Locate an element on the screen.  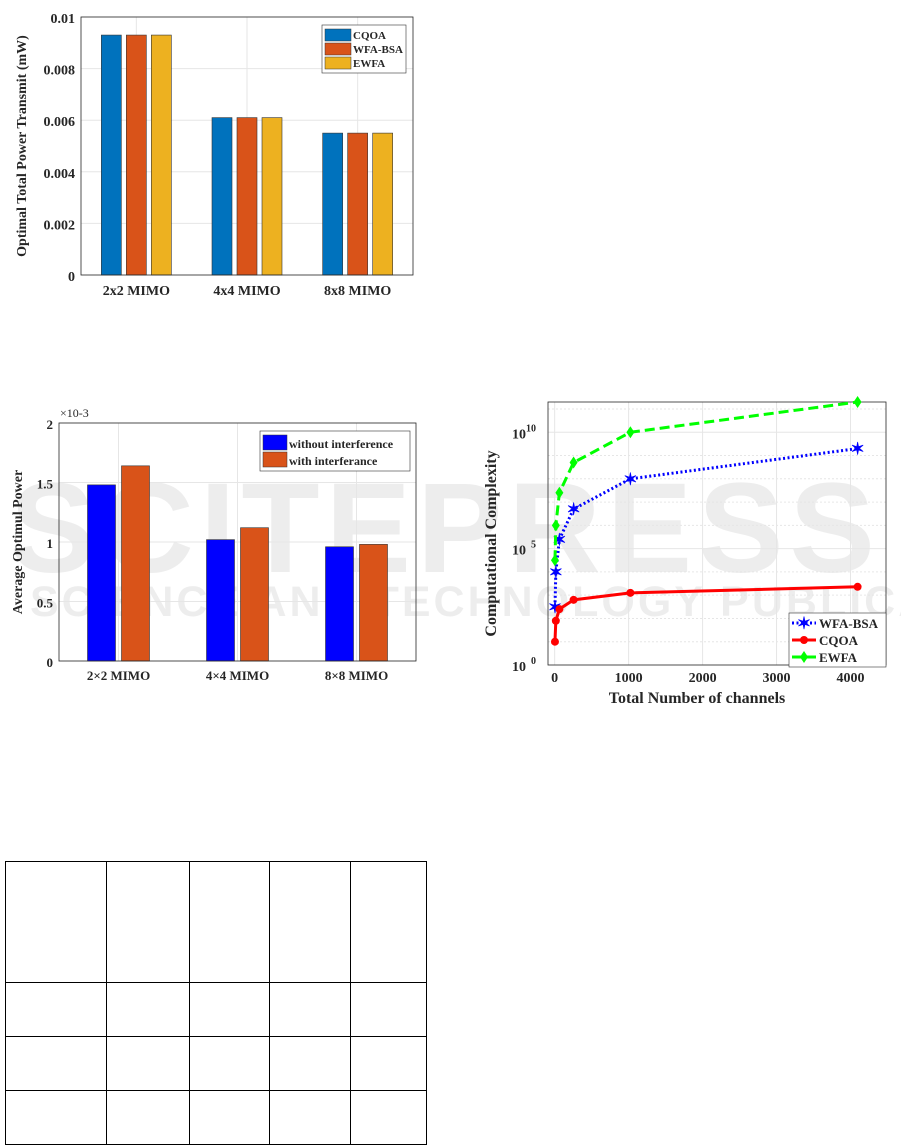
y-axis-label: Optimal Total Power Transmit (mW) is located at coordinates (22, 146).